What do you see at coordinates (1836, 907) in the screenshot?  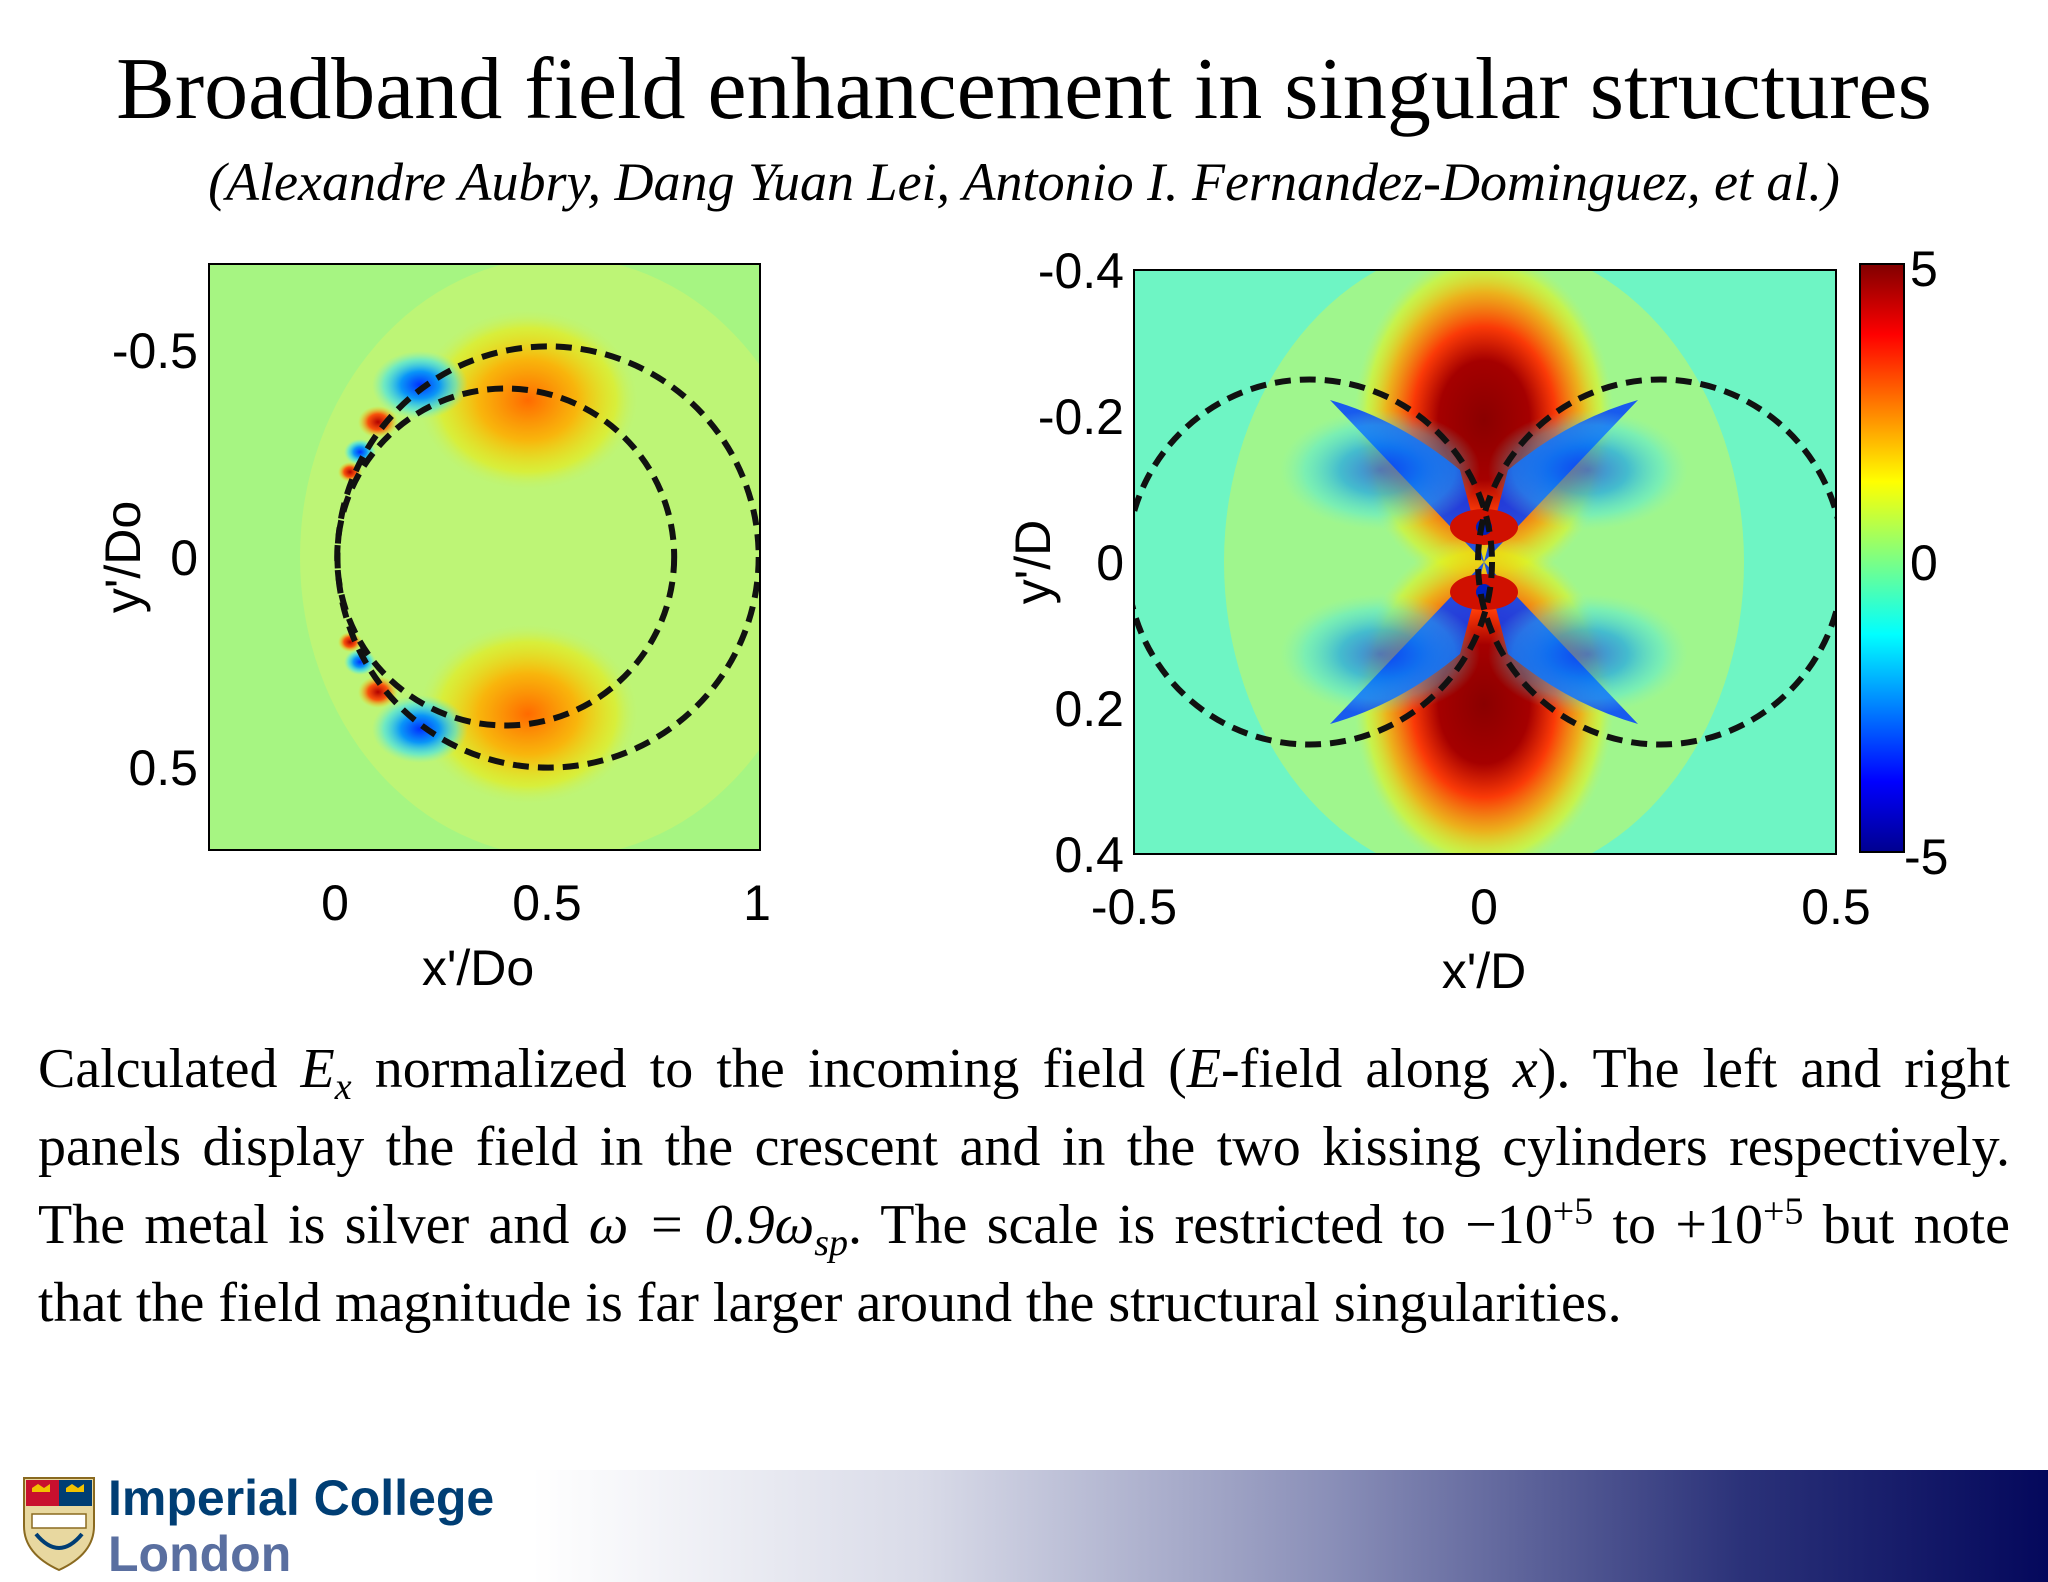 I see `right-xtick-2: 0.5` at bounding box center [1836, 907].